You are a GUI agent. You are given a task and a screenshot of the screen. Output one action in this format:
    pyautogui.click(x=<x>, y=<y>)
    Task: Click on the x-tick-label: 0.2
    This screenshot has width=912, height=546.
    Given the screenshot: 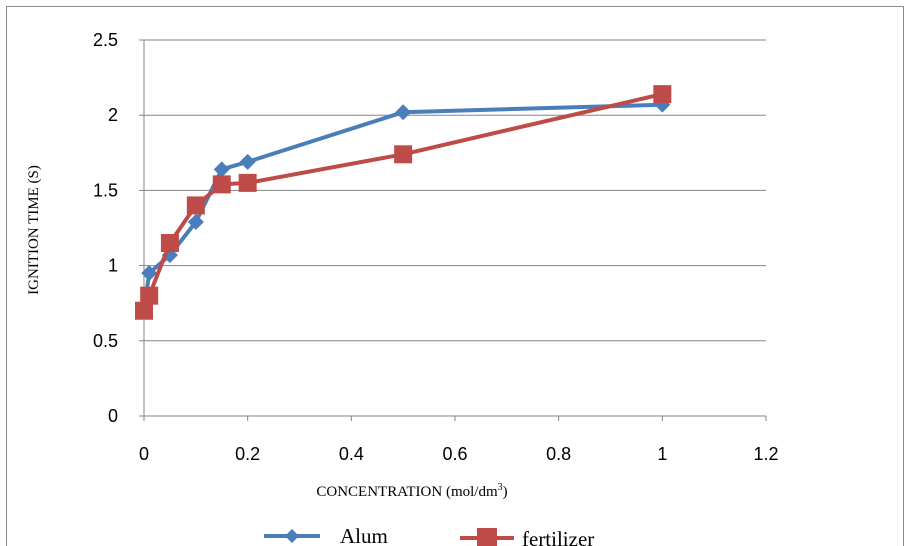 What is the action you would take?
    pyautogui.click(x=247, y=454)
    